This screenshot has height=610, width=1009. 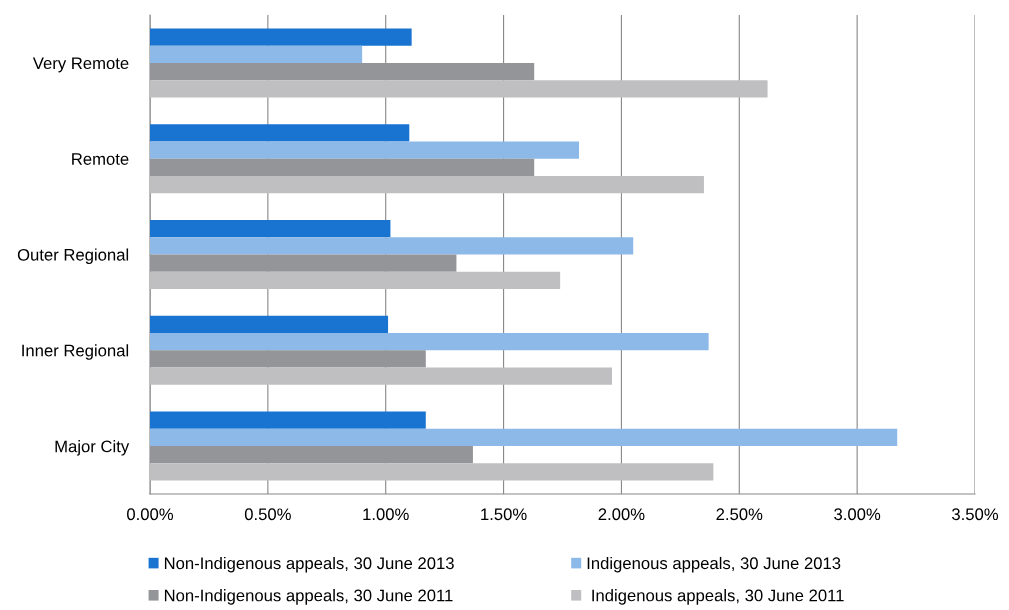 I want to click on x-tick-label: 0.50%, so click(x=267, y=514).